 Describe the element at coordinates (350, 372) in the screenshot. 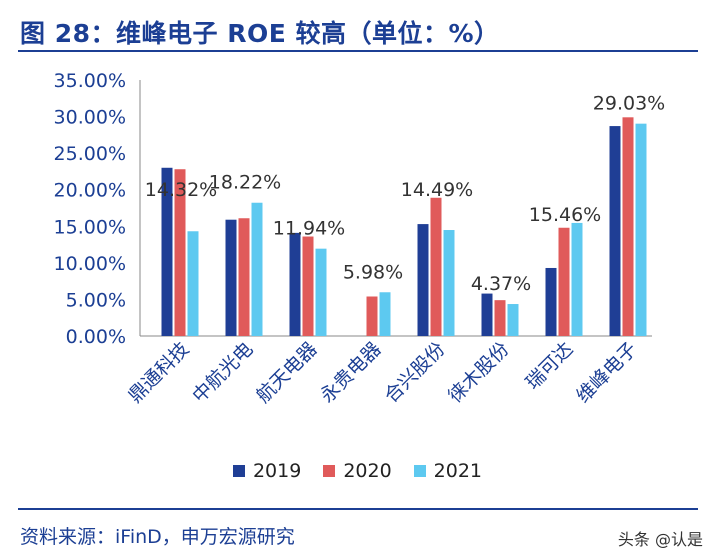

I see `category-label: 永贵电器` at that location.